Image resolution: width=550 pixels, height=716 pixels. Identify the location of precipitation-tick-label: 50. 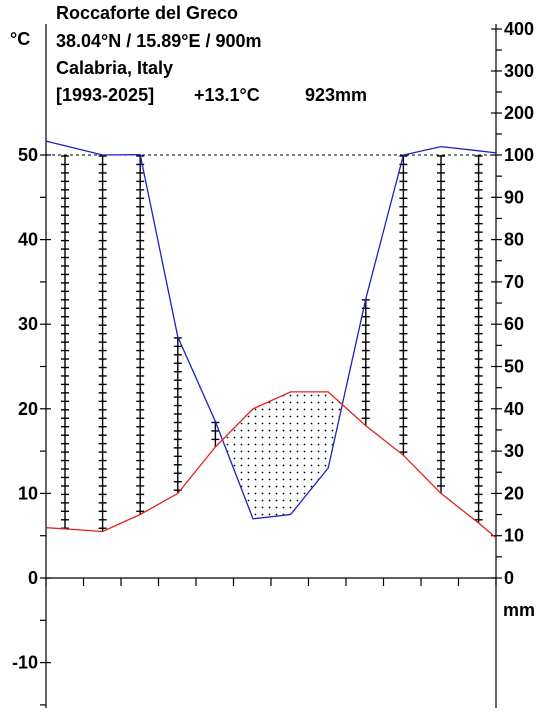
(514, 367).